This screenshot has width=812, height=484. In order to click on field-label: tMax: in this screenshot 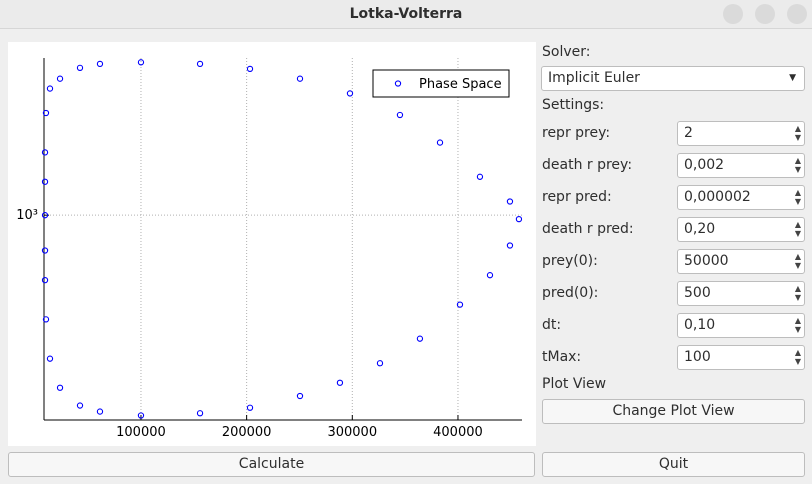, I will do `click(562, 357)`.